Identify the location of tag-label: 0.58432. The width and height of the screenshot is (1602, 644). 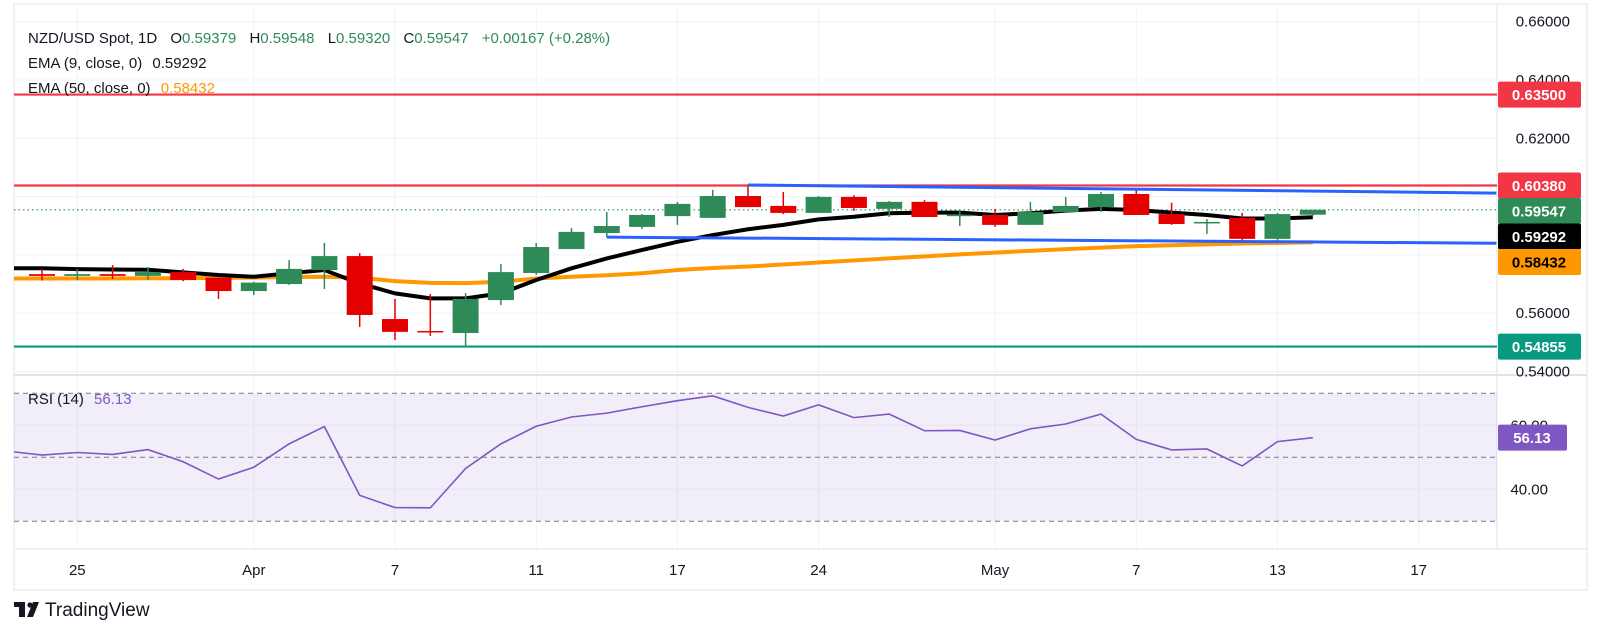
(1539, 263).